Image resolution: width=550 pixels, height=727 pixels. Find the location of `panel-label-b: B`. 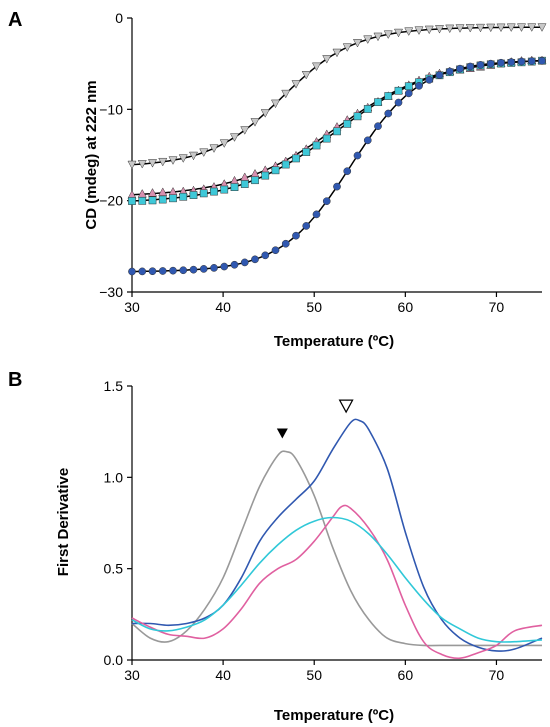

panel-label-b: B is located at coordinates (15, 380).